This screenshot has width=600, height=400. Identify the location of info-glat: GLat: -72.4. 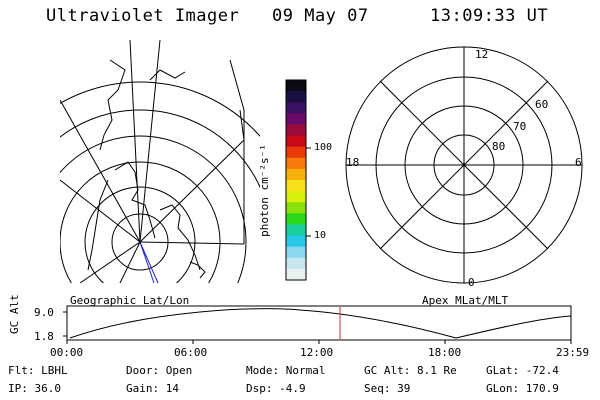
(522, 370).